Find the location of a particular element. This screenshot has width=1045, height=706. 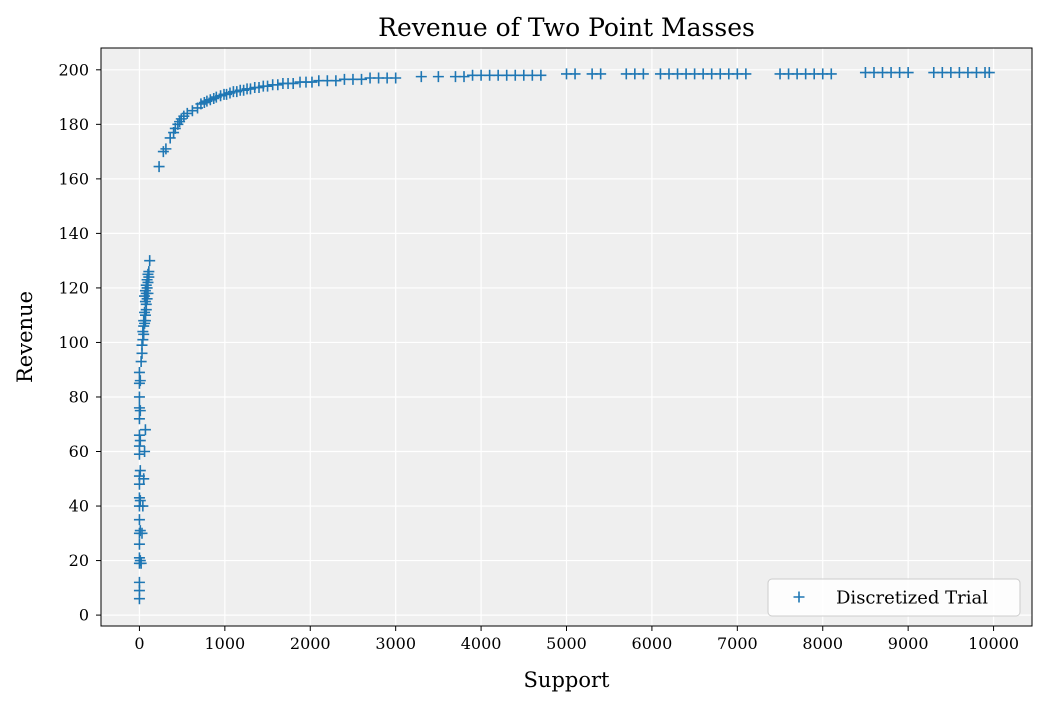

y-tick-label: 0 is located at coordinates (84, 615).